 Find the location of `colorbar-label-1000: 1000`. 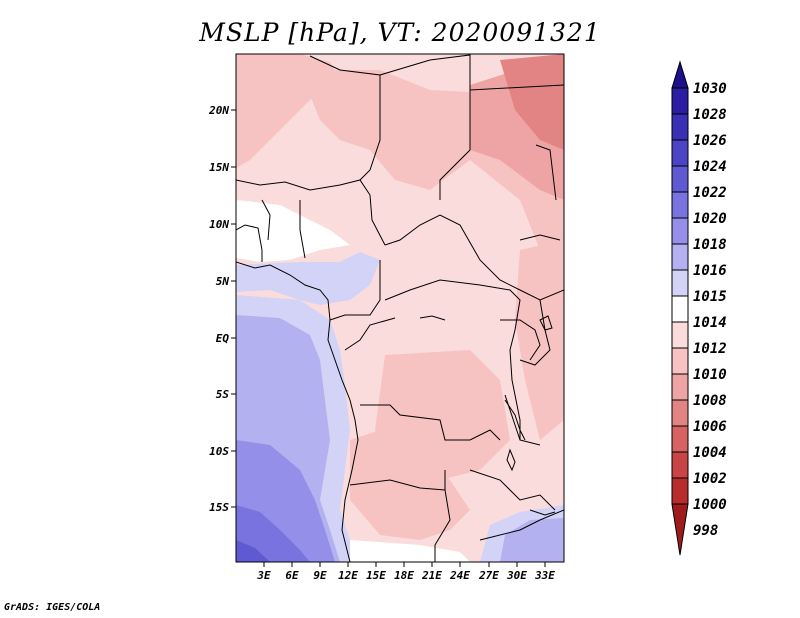

colorbar-label-1000: 1000 is located at coordinates (710, 505).